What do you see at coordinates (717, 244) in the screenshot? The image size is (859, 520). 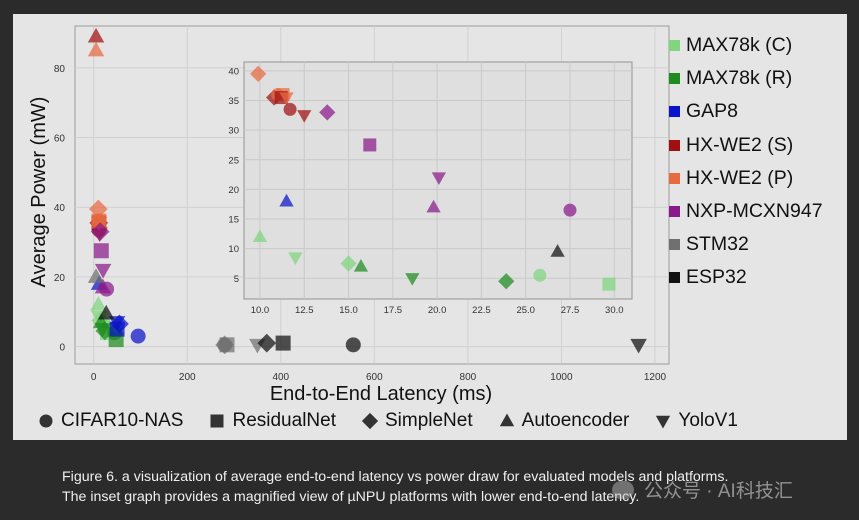 I see `legend-label: STM32` at bounding box center [717, 244].